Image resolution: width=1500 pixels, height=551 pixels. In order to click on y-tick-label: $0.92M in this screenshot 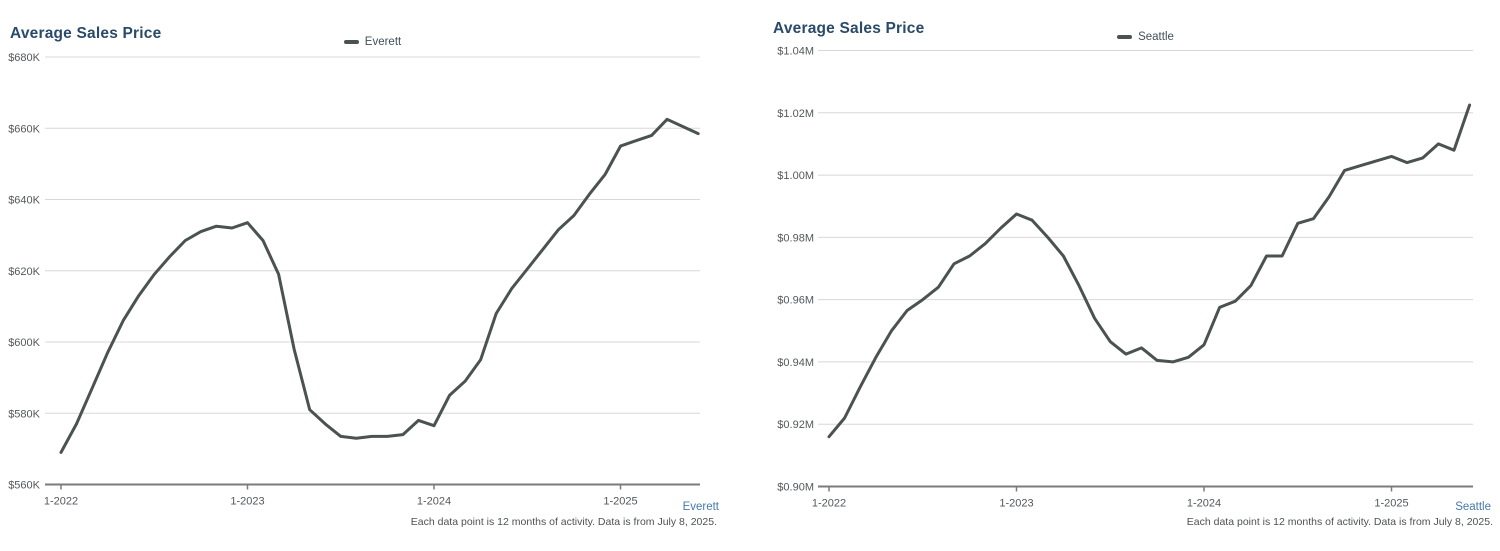, I will do `click(795, 425)`.